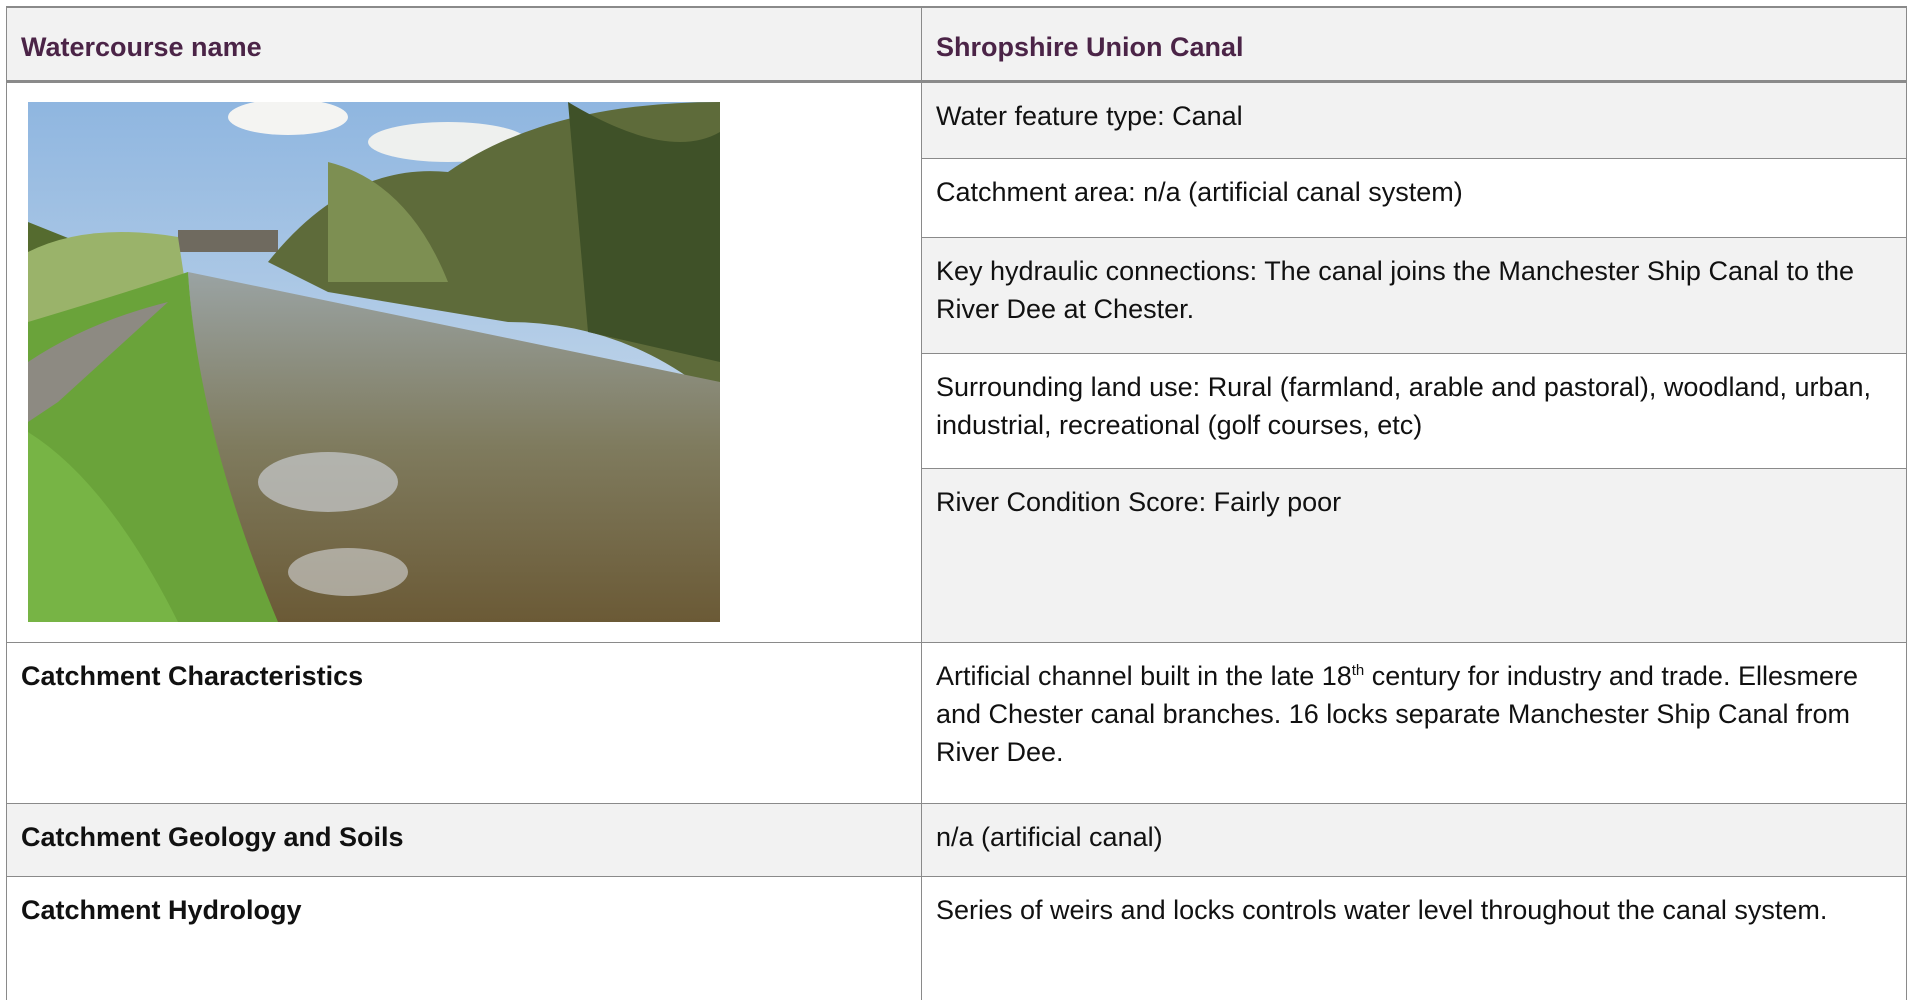 The width and height of the screenshot is (1907, 1000). What do you see at coordinates (463, 722) in the screenshot?
I see `row-label: Catchment Characteristics` at bounding box center [463, 722].